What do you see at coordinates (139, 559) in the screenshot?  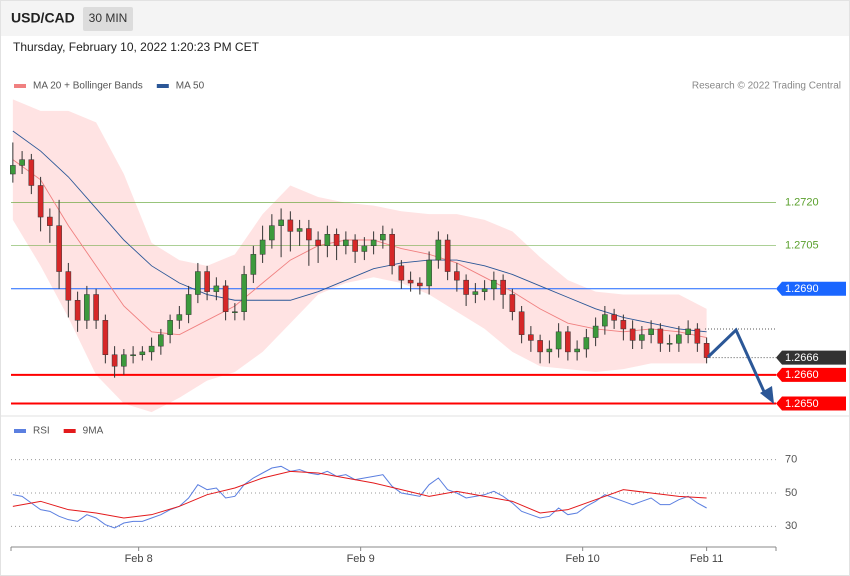 I see `x-tick-label: Feb 8` at bounding box center [139, 559].